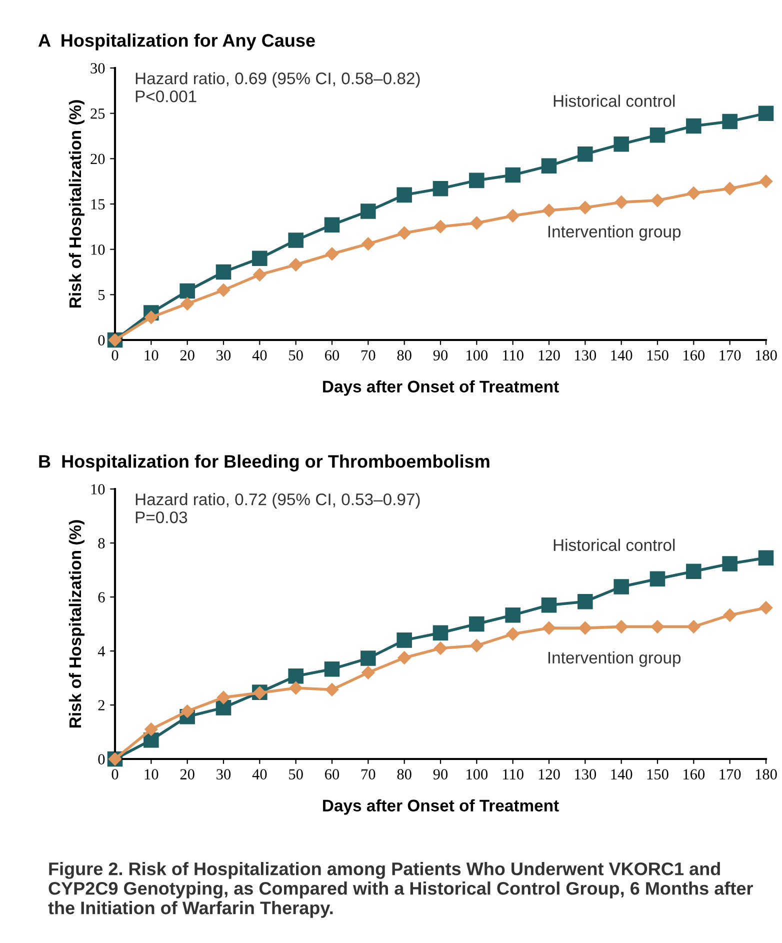 The height and width of the screenshot is (943, 782). I want to click on x-tick-label: 150, so click(657, 774).